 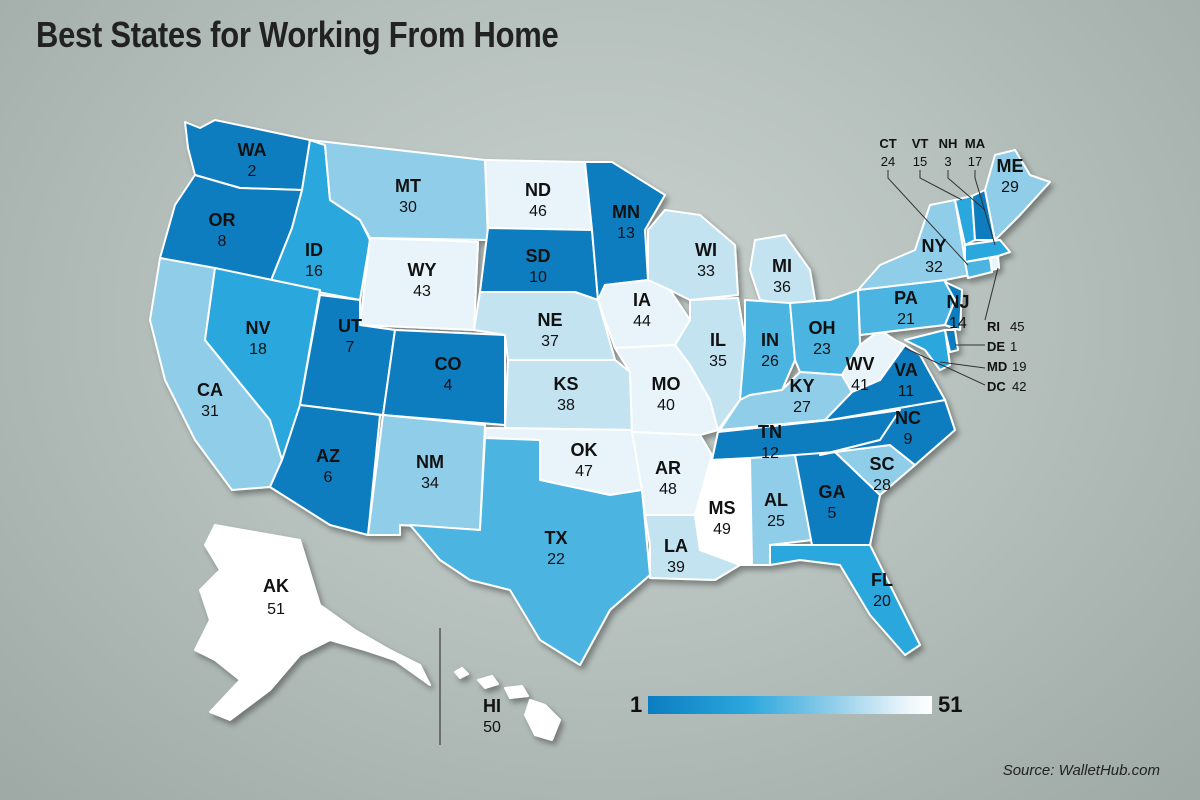 What do you see at coordinates (350, 326) in the screenshot?
I see `label-ut-abbr: UT` at bounding box center [350, 326].